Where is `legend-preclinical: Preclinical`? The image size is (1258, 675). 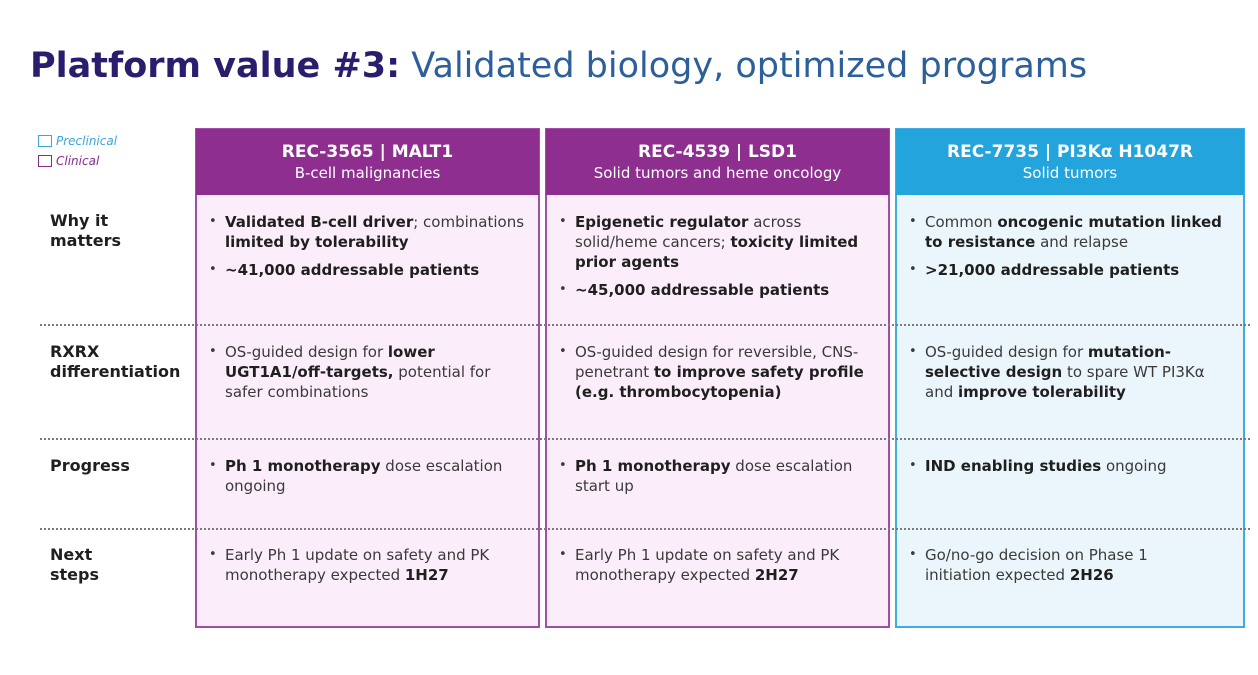
legend-preclinical: Preclinical is located at coordinates (77, 141).